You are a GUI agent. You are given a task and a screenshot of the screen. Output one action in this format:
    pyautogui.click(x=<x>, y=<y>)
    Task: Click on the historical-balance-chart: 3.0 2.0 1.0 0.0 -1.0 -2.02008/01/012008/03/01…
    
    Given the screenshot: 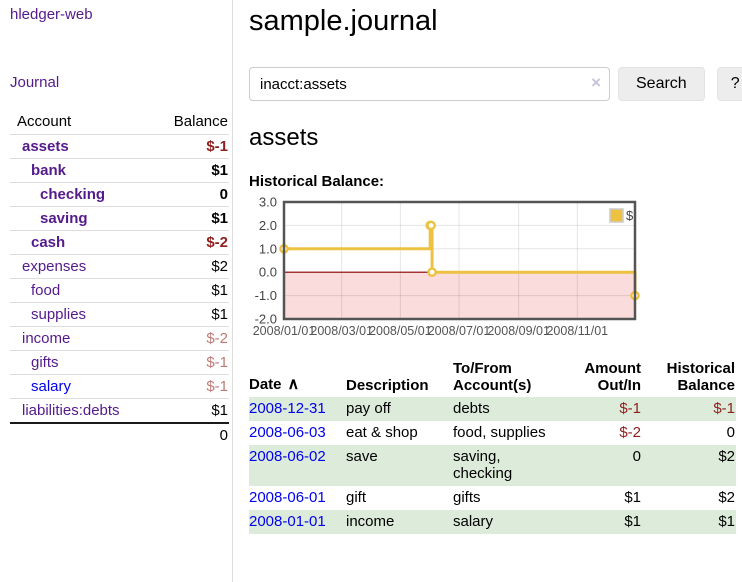 What is the action you would take?
    pyautogui.click(x=449, y=272)
    